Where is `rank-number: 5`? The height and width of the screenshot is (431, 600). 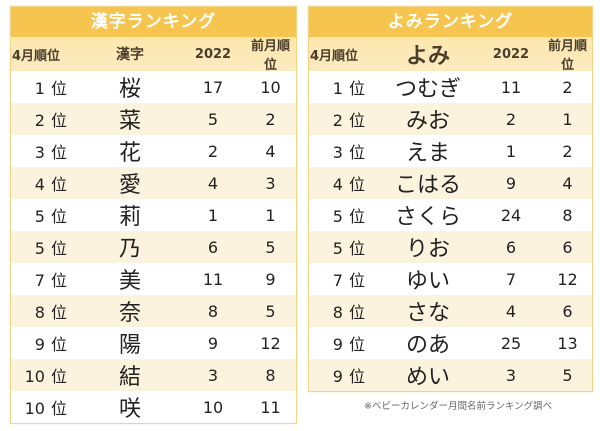
rank-number: 5 is located at coordinates (39, 248).